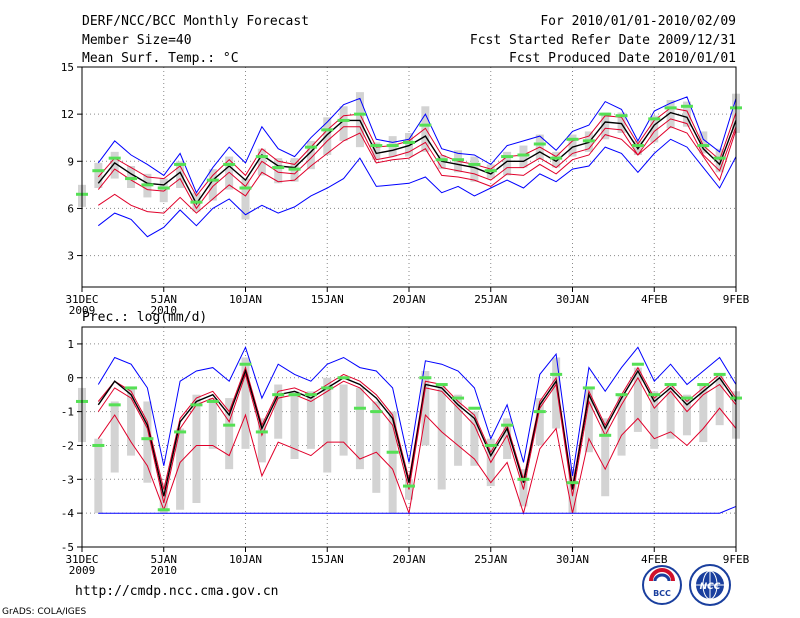 The image size is (800, 618). Describe the element at coordinates (70, 344) in the screenshot. I see `y-tick-label: 1` at that location.